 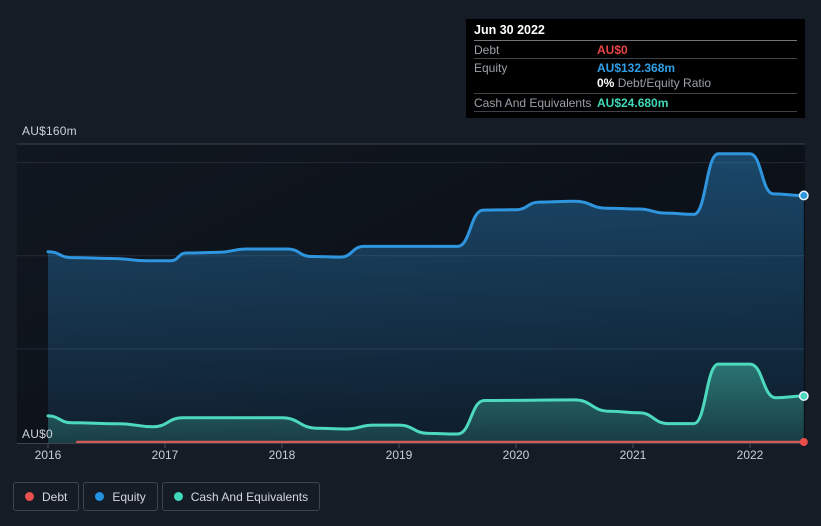 I want to click on tooltip-cash-value: AU$24.680m, so click(x=633, y=102).